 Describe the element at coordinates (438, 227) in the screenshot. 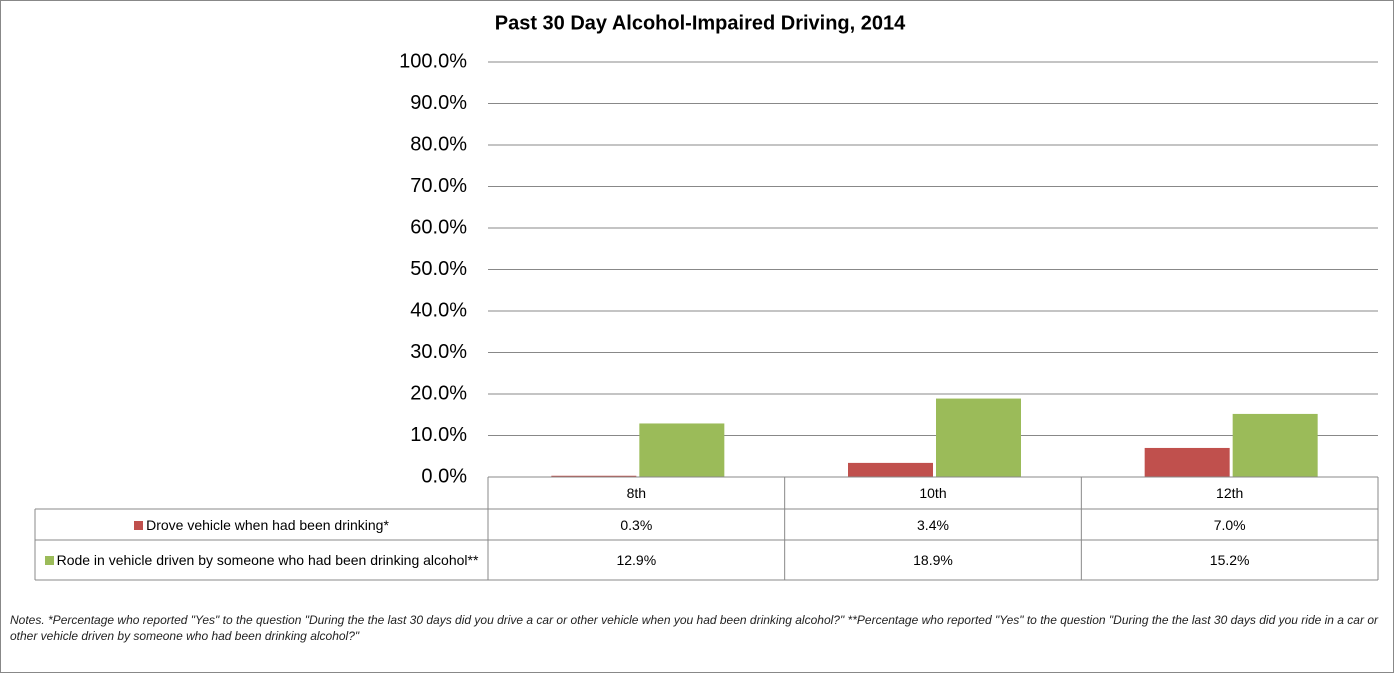

I see `y-tick-label: 60.0%` at that location.